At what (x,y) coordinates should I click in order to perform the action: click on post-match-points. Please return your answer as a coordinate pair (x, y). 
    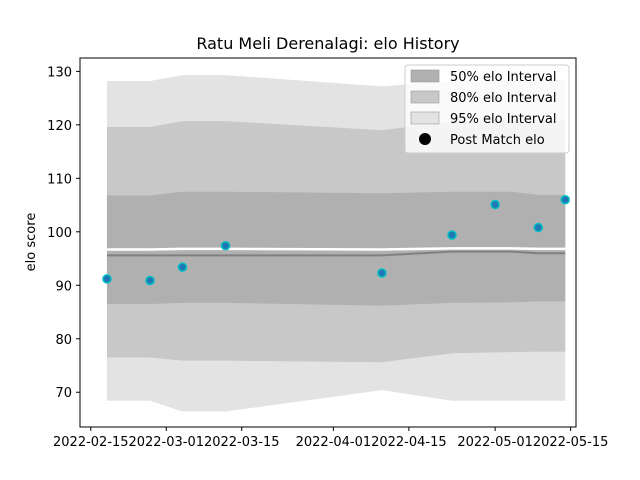
    Looking at the image, I should click on (336, 240).